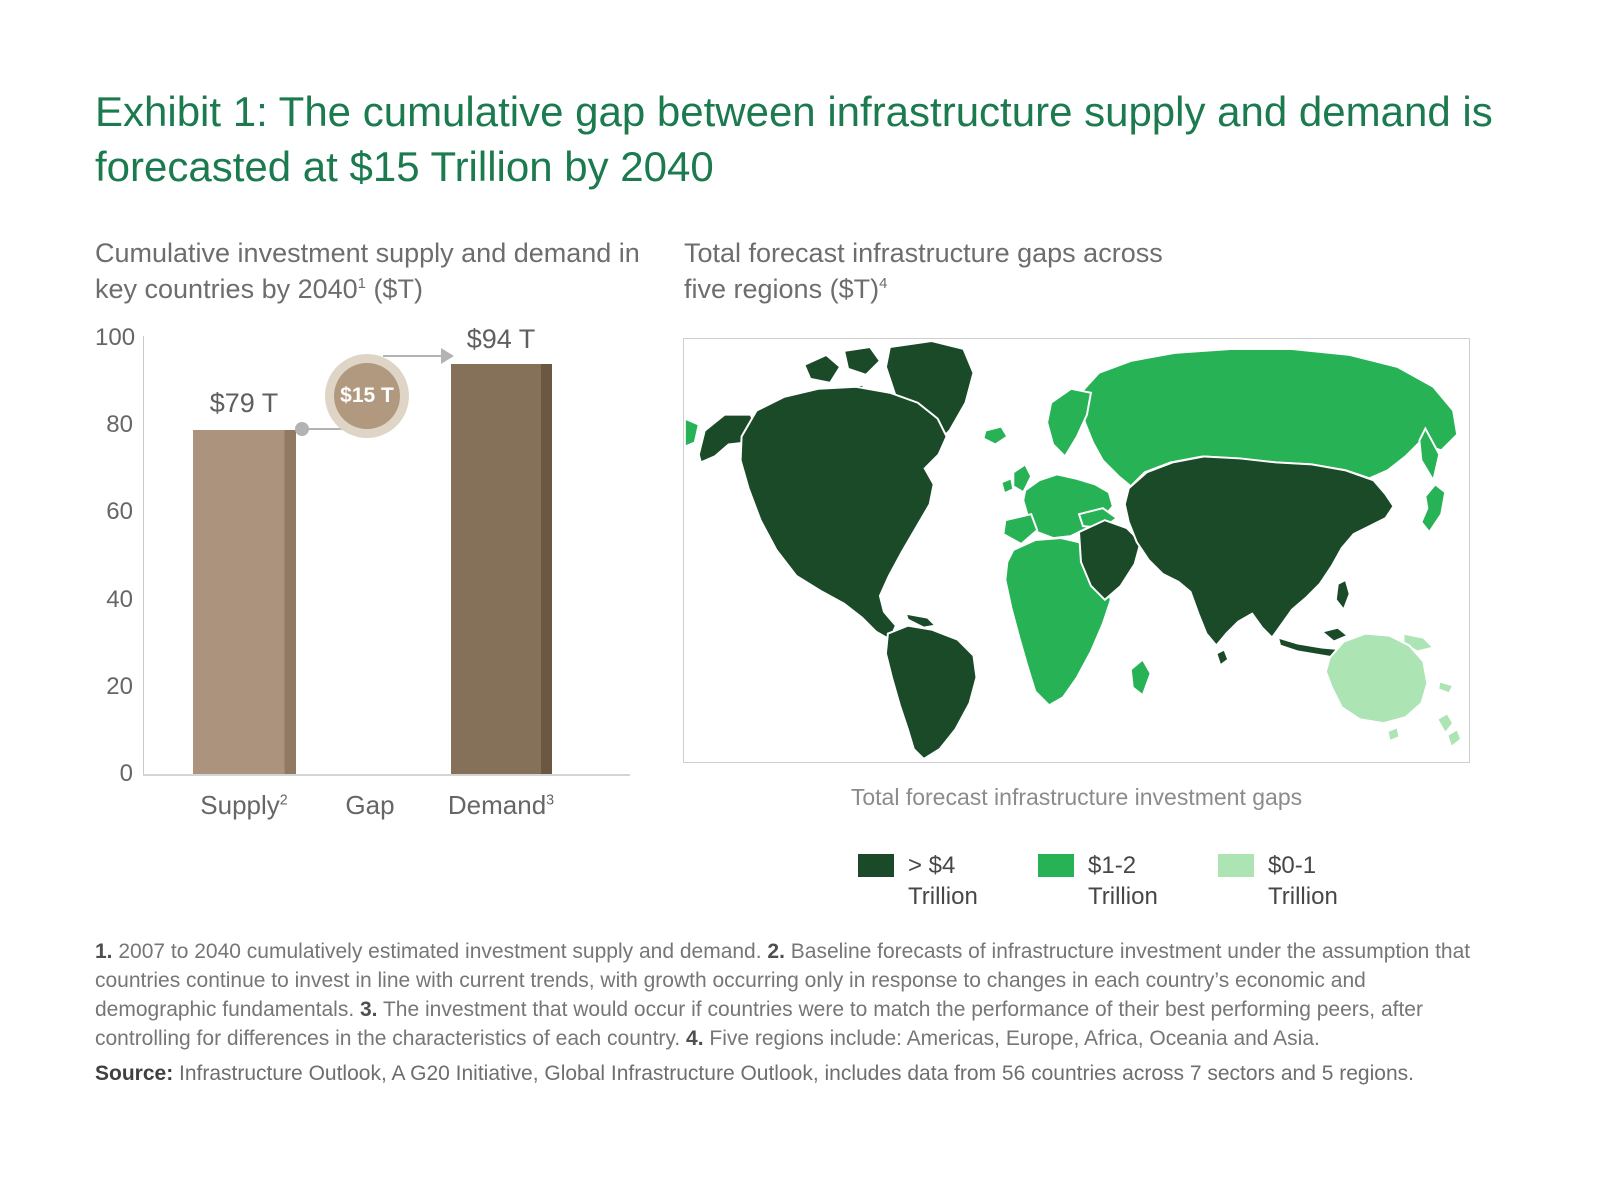  I want to click on y-tick-20: 20, so click(119, 686).